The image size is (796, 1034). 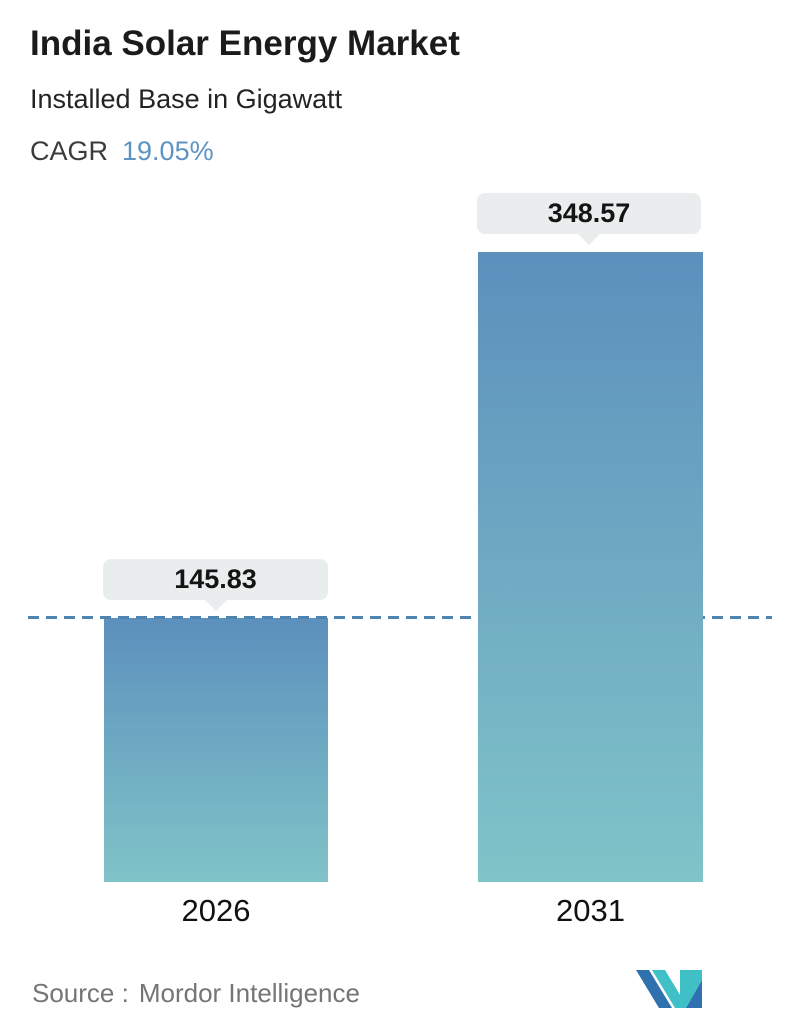 What do you see at coordinates (216, 750) in the screenshot?
I see `bar-2026` at bounding box center [216, 750].